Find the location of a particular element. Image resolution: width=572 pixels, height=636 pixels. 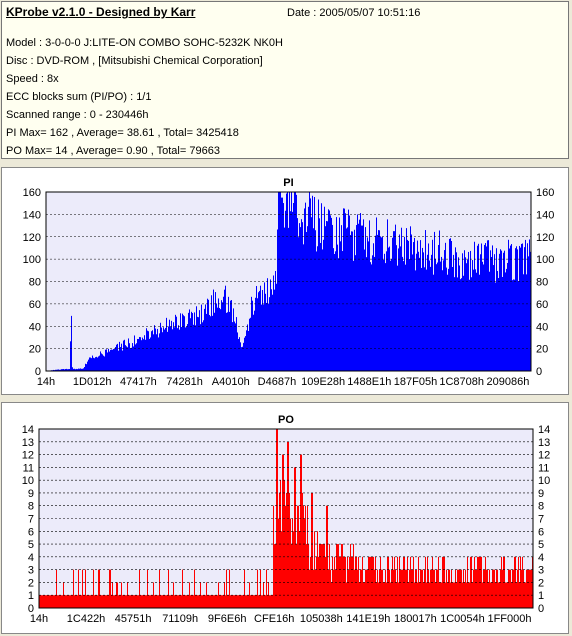

po-ytick-left: 6 is located at coordinates (31, 532).